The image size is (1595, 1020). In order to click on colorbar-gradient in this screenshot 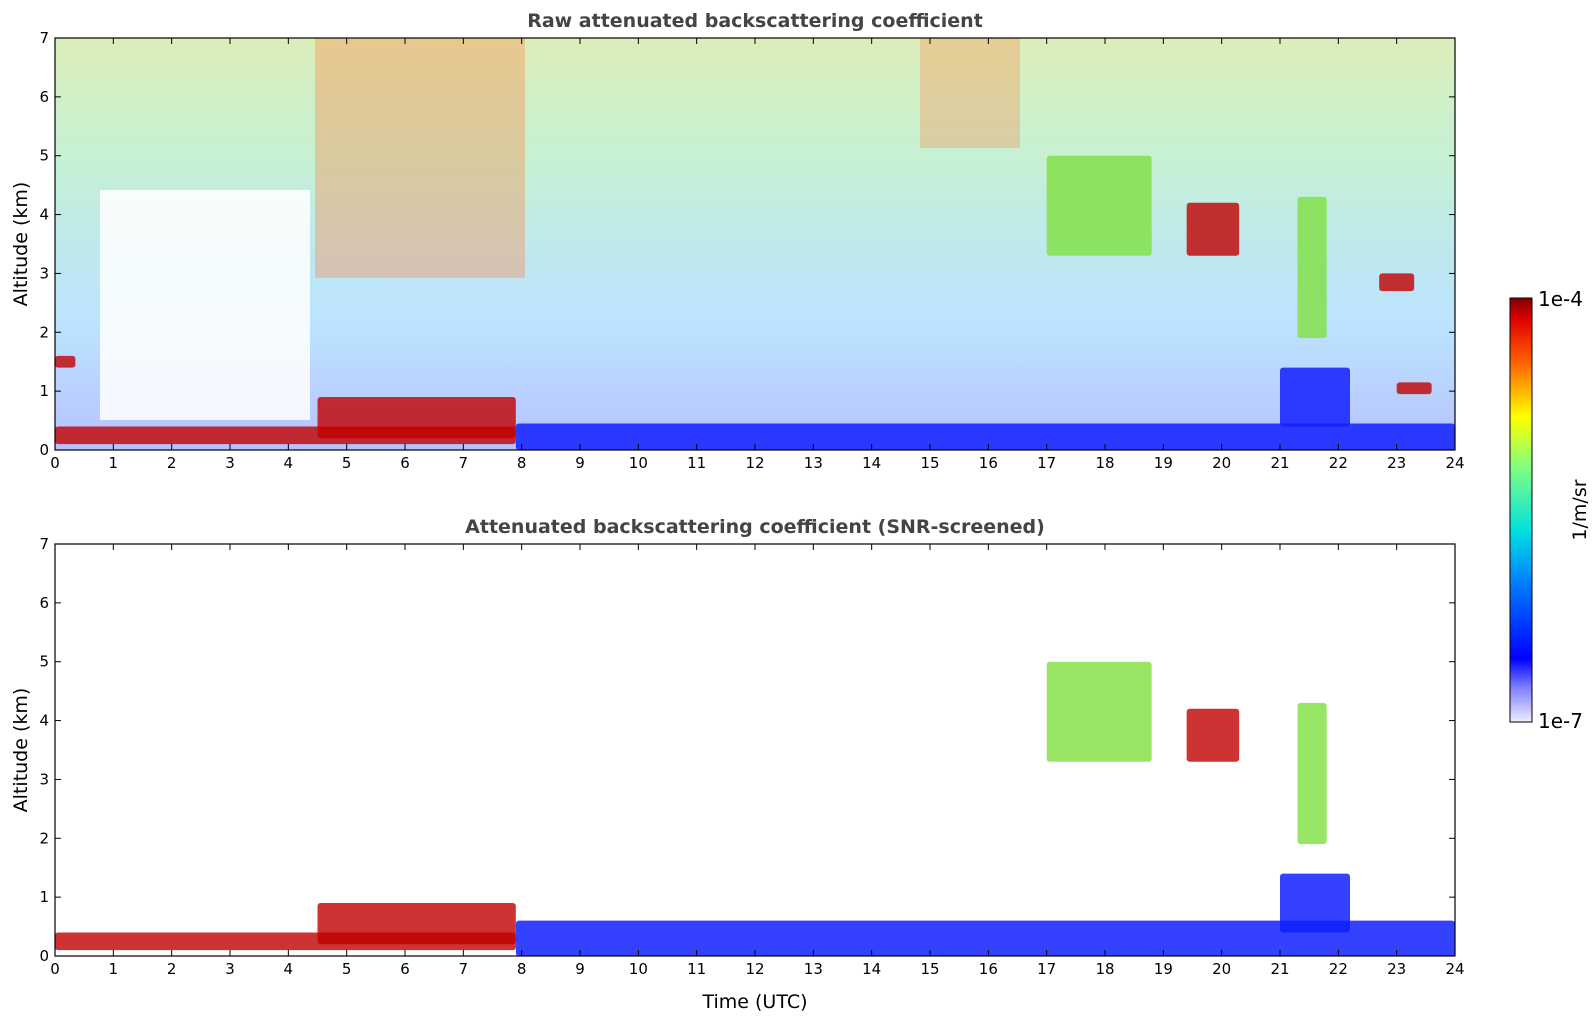, I will do `click(1521, 510)`.